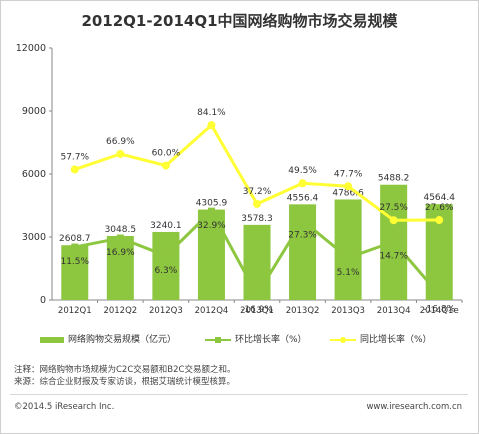 This screenshot has width=479, height=434. What do you see at coordinates (120, 311) in the screenshot?
I see `x-tick-label: 2012Q2` at bounding box center [120, 311].